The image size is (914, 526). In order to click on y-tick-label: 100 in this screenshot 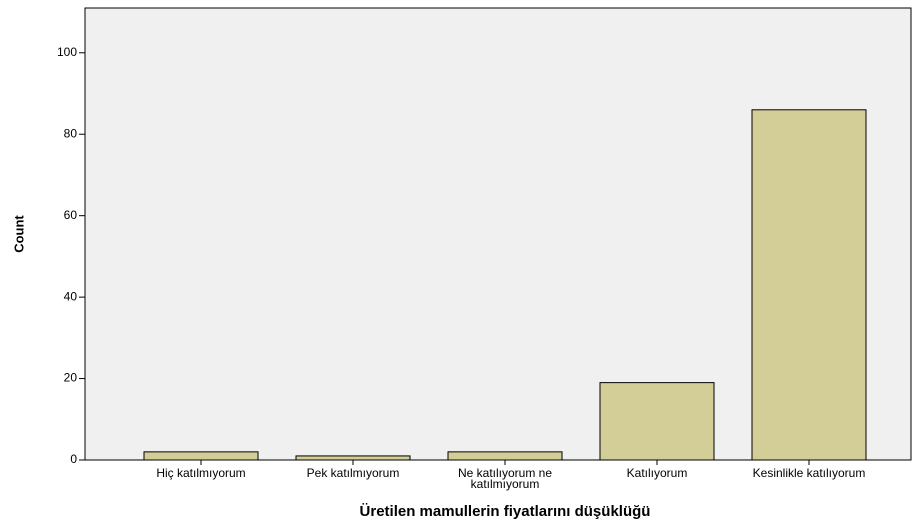, I will do `click(67, 52)`.